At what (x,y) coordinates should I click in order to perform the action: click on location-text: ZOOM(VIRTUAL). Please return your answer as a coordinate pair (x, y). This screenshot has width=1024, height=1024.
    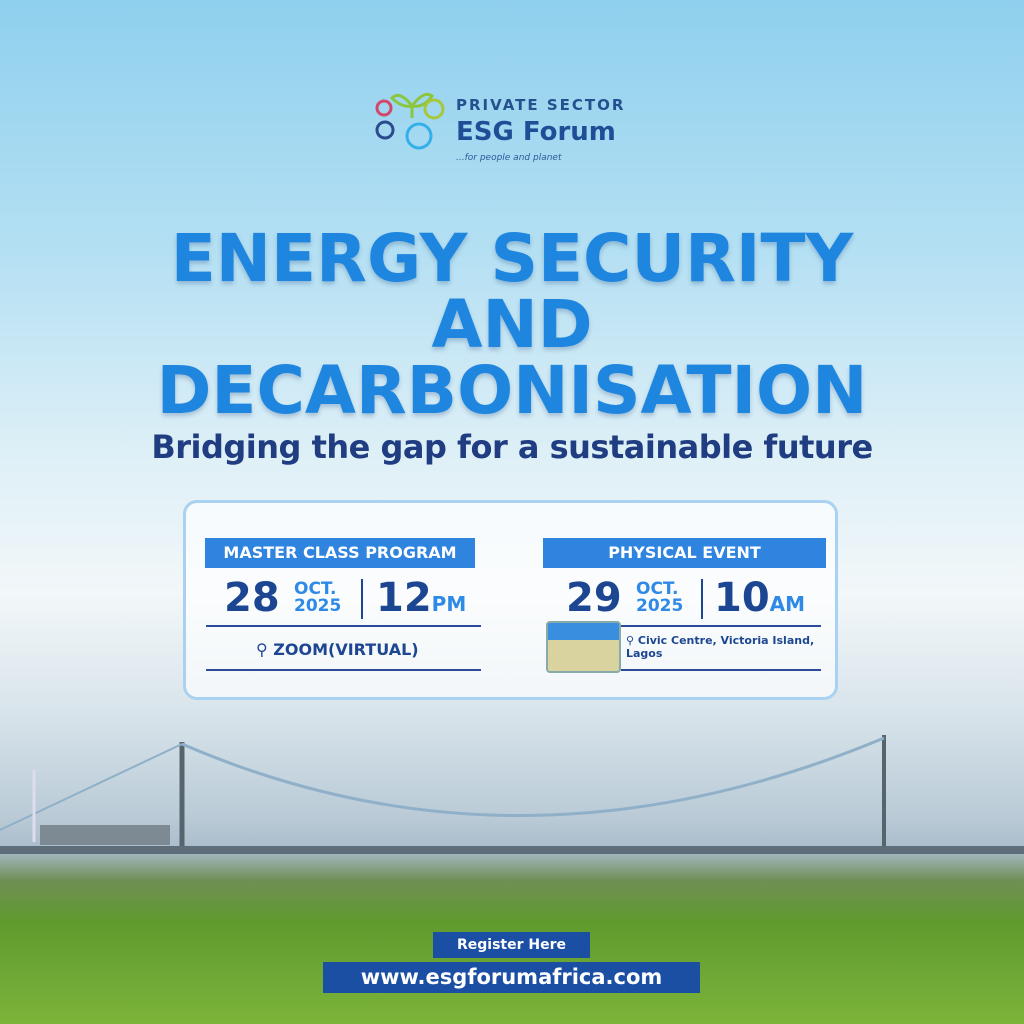
    Looking at the image, I should click on (346, 649).